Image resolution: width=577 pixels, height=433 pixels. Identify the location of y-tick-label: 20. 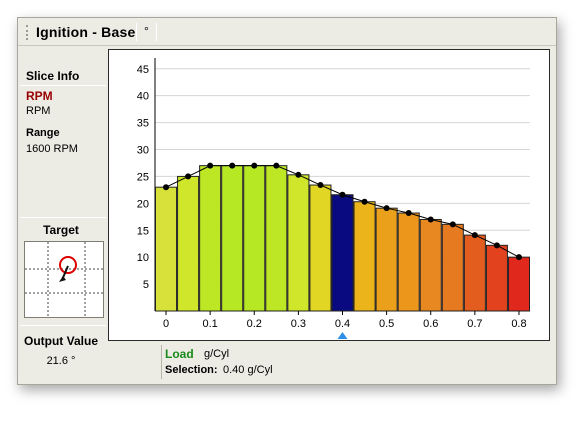
(143, 204).